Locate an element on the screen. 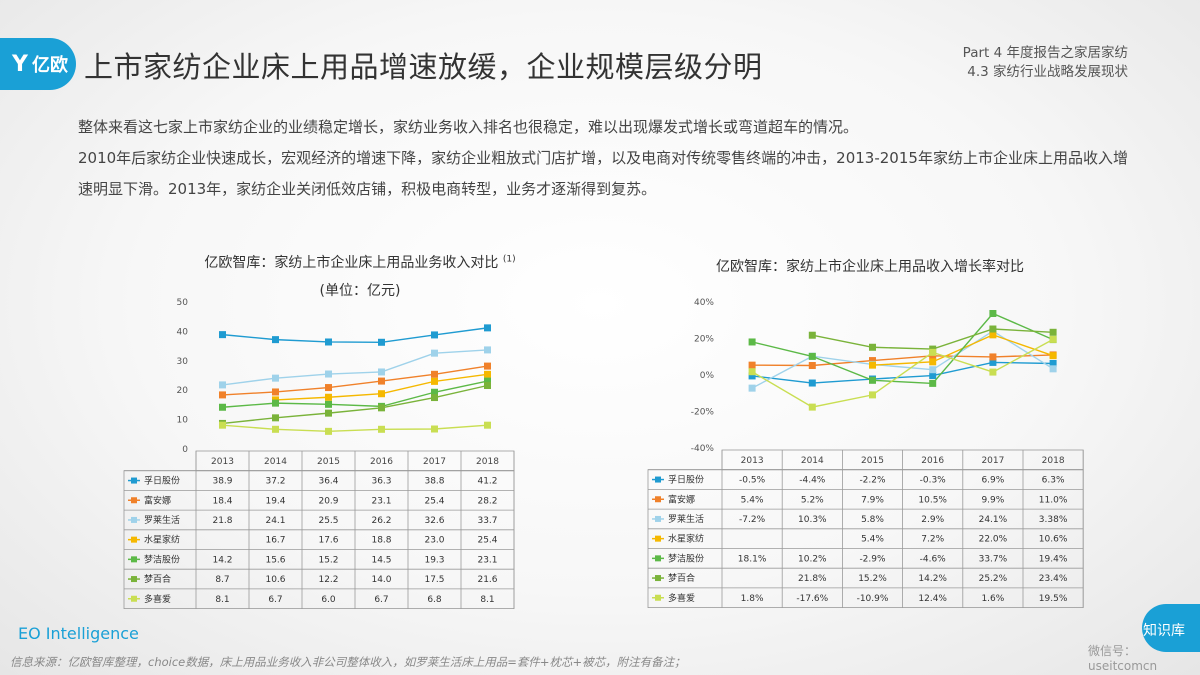 The image size is (1200, 675). chart1-xtick: 2013 is located at coordinates (222, 462).